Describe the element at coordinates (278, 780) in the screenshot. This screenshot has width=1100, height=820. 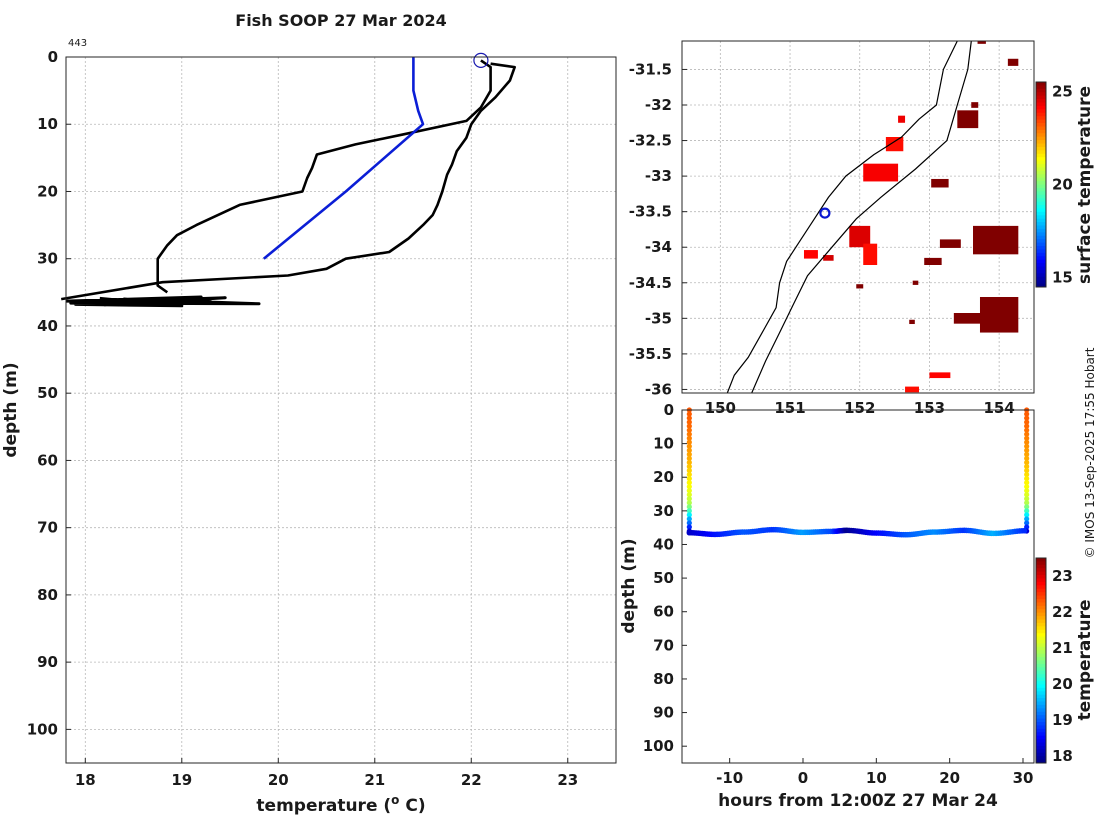
I see `profile-x-tick-label: 20` at that location.